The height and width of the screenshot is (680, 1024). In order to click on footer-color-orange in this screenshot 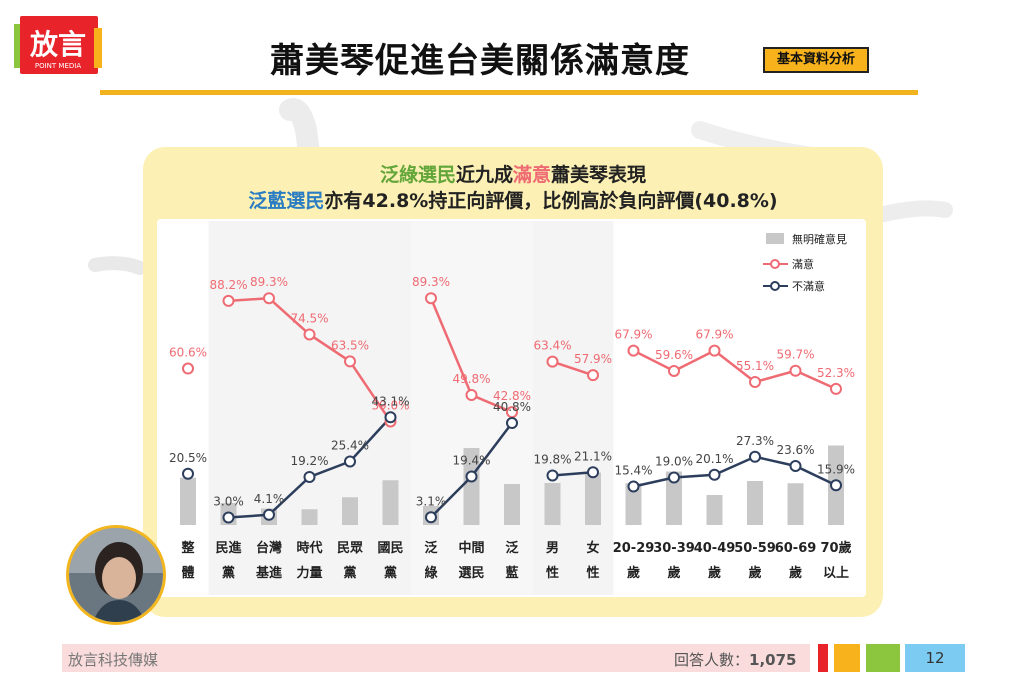, I will do `click(847, 658)`.